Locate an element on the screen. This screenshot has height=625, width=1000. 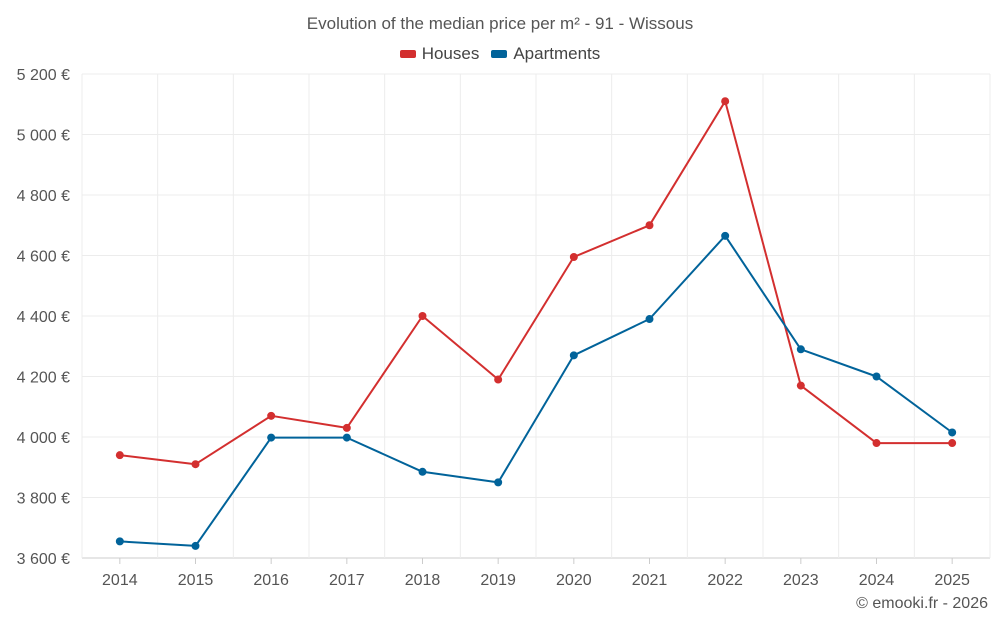
x-tick-label: 2019 is located at coordinates (498, 580).